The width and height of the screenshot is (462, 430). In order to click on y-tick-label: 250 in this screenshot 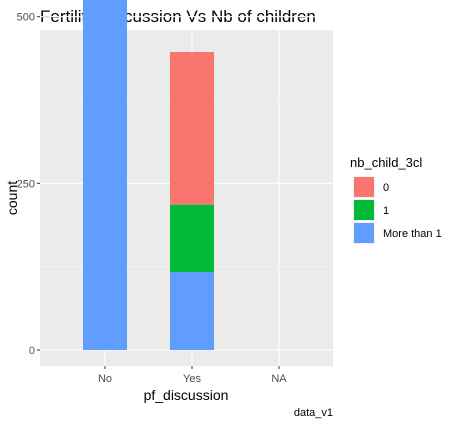, I will do `click(26, 184)`.